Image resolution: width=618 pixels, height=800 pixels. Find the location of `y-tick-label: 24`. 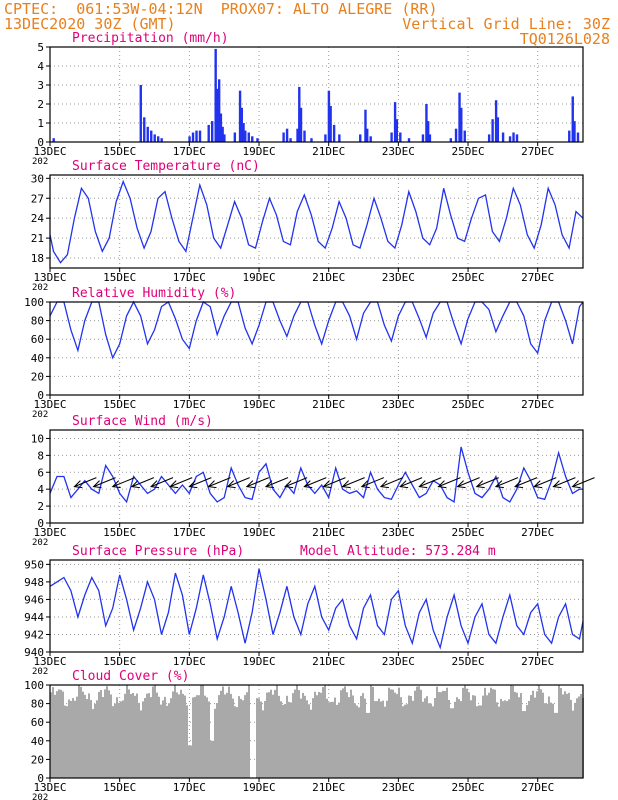

y-tick-label: 24 is located at coordinates (38, 218).